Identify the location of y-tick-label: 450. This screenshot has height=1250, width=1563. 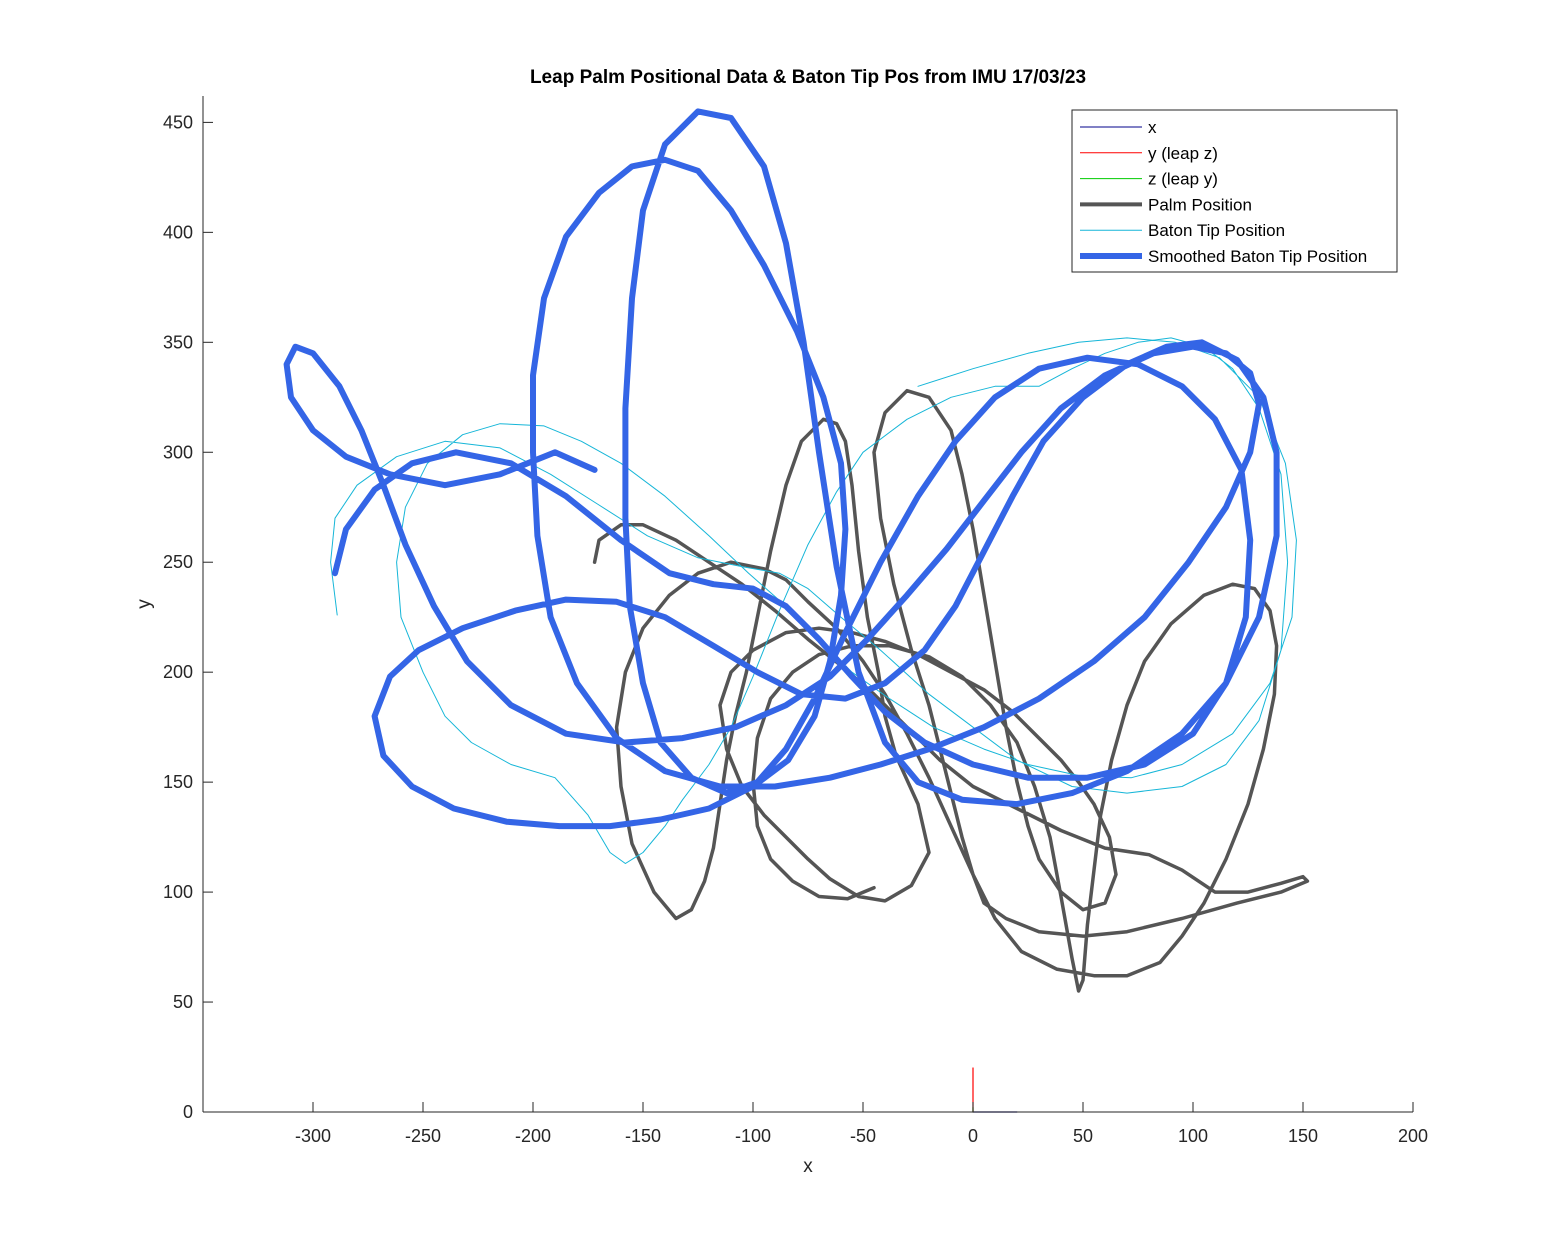
(178, 122).